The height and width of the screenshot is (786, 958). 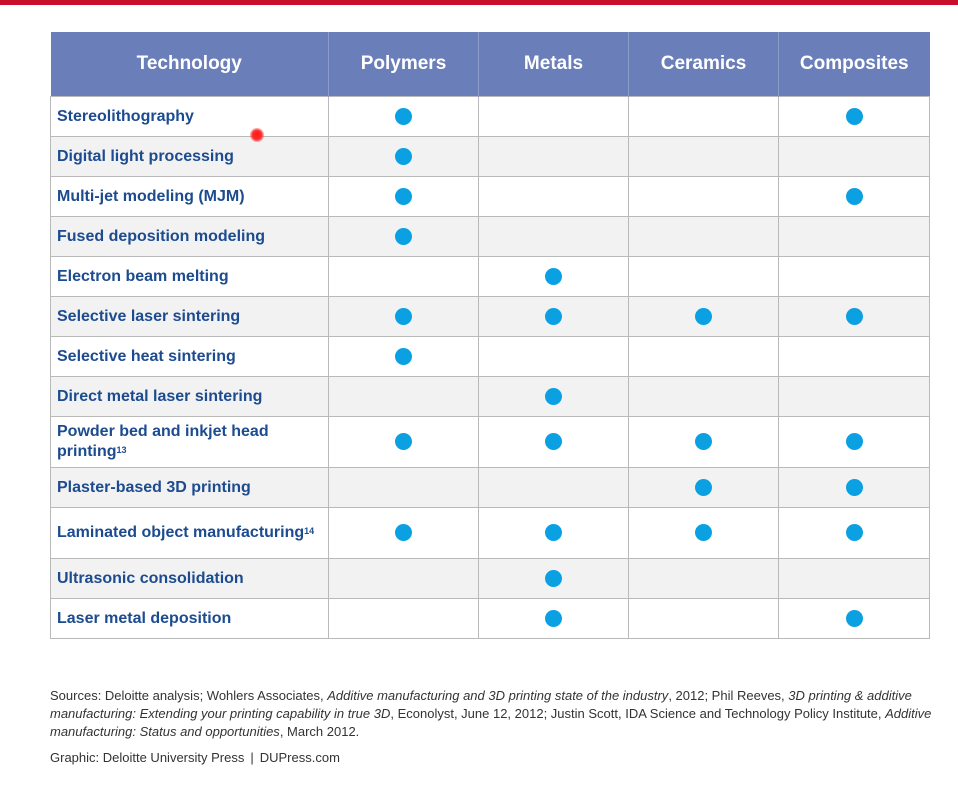 I want to click on technology-cell: Multi-jet modeling (MJM), so click(x=189, y=196).